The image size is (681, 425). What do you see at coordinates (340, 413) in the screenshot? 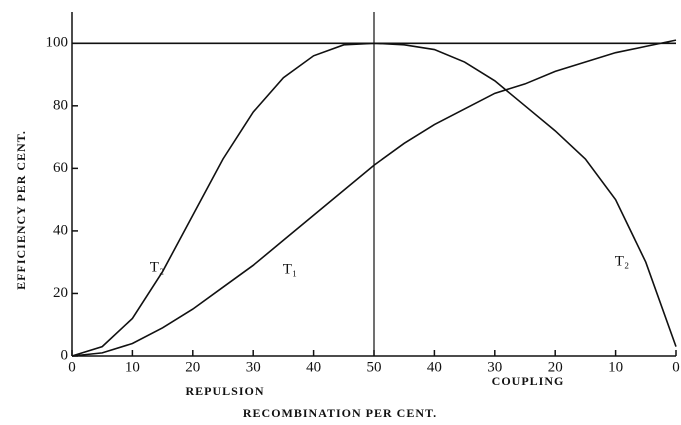
I see `x-axis-label: RECOMBINATION PER CENT.` at bounding box center [340, 413].